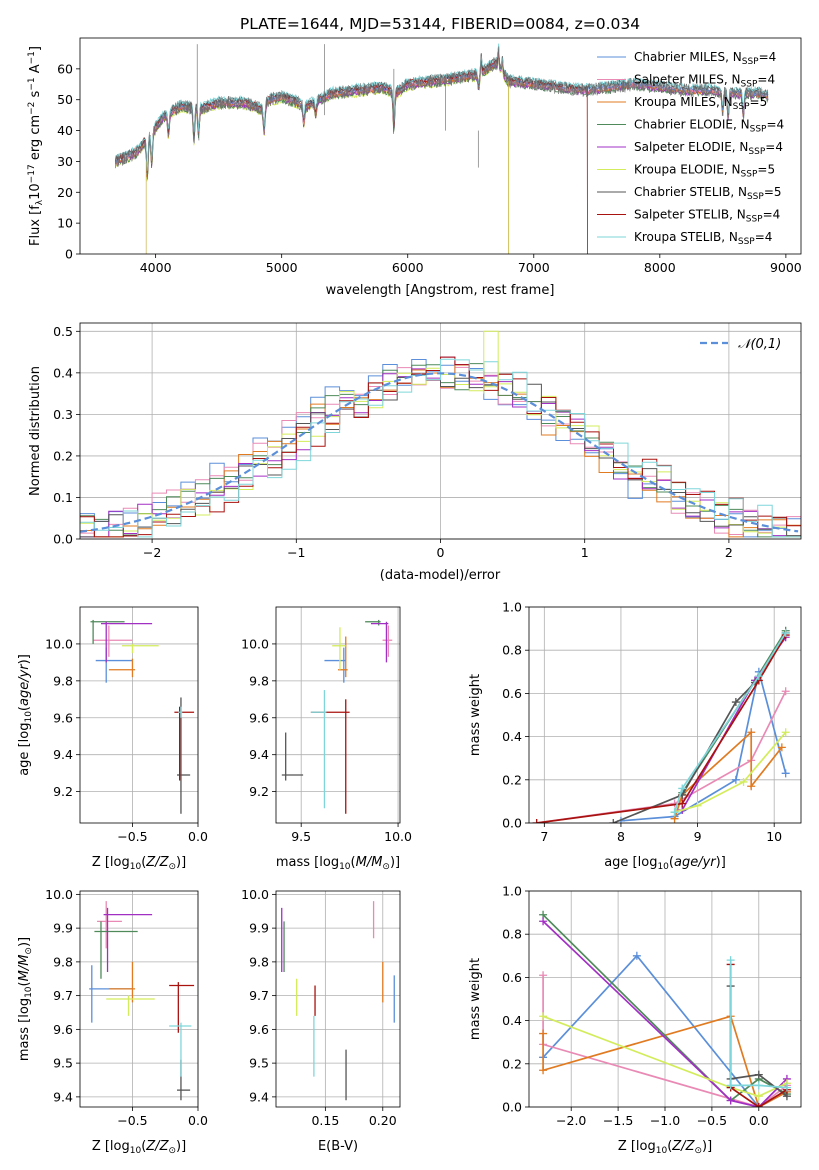  I want to click on x-axis-label: wavelength [Angstrom, rest frame], so click(440, 290).